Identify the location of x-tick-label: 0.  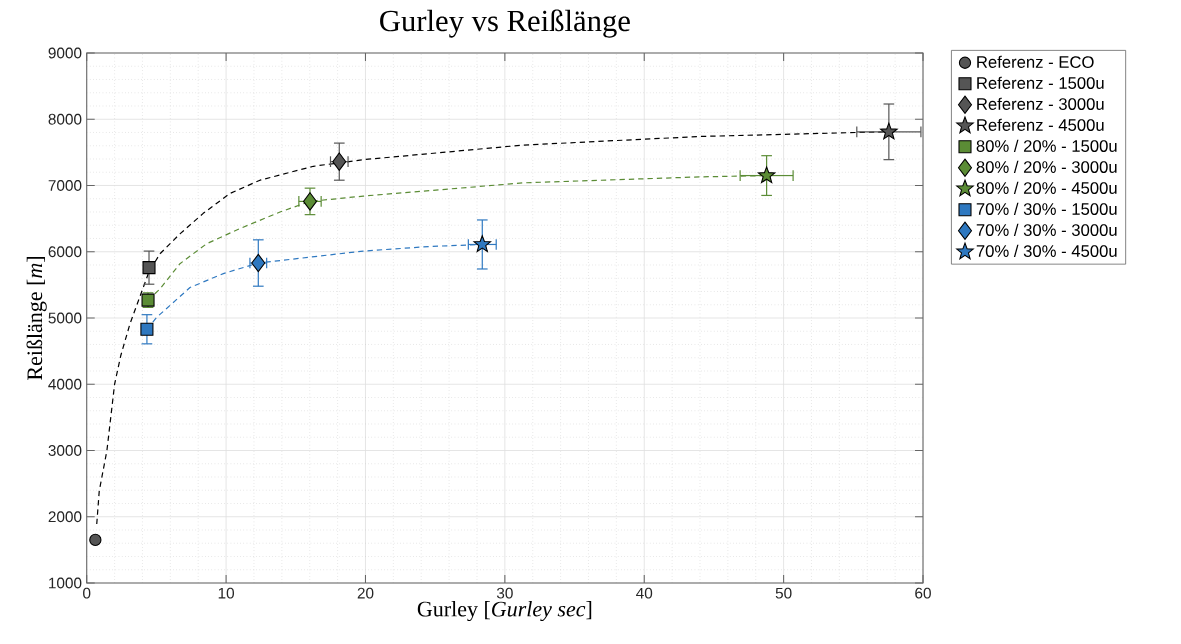
(87, 593).